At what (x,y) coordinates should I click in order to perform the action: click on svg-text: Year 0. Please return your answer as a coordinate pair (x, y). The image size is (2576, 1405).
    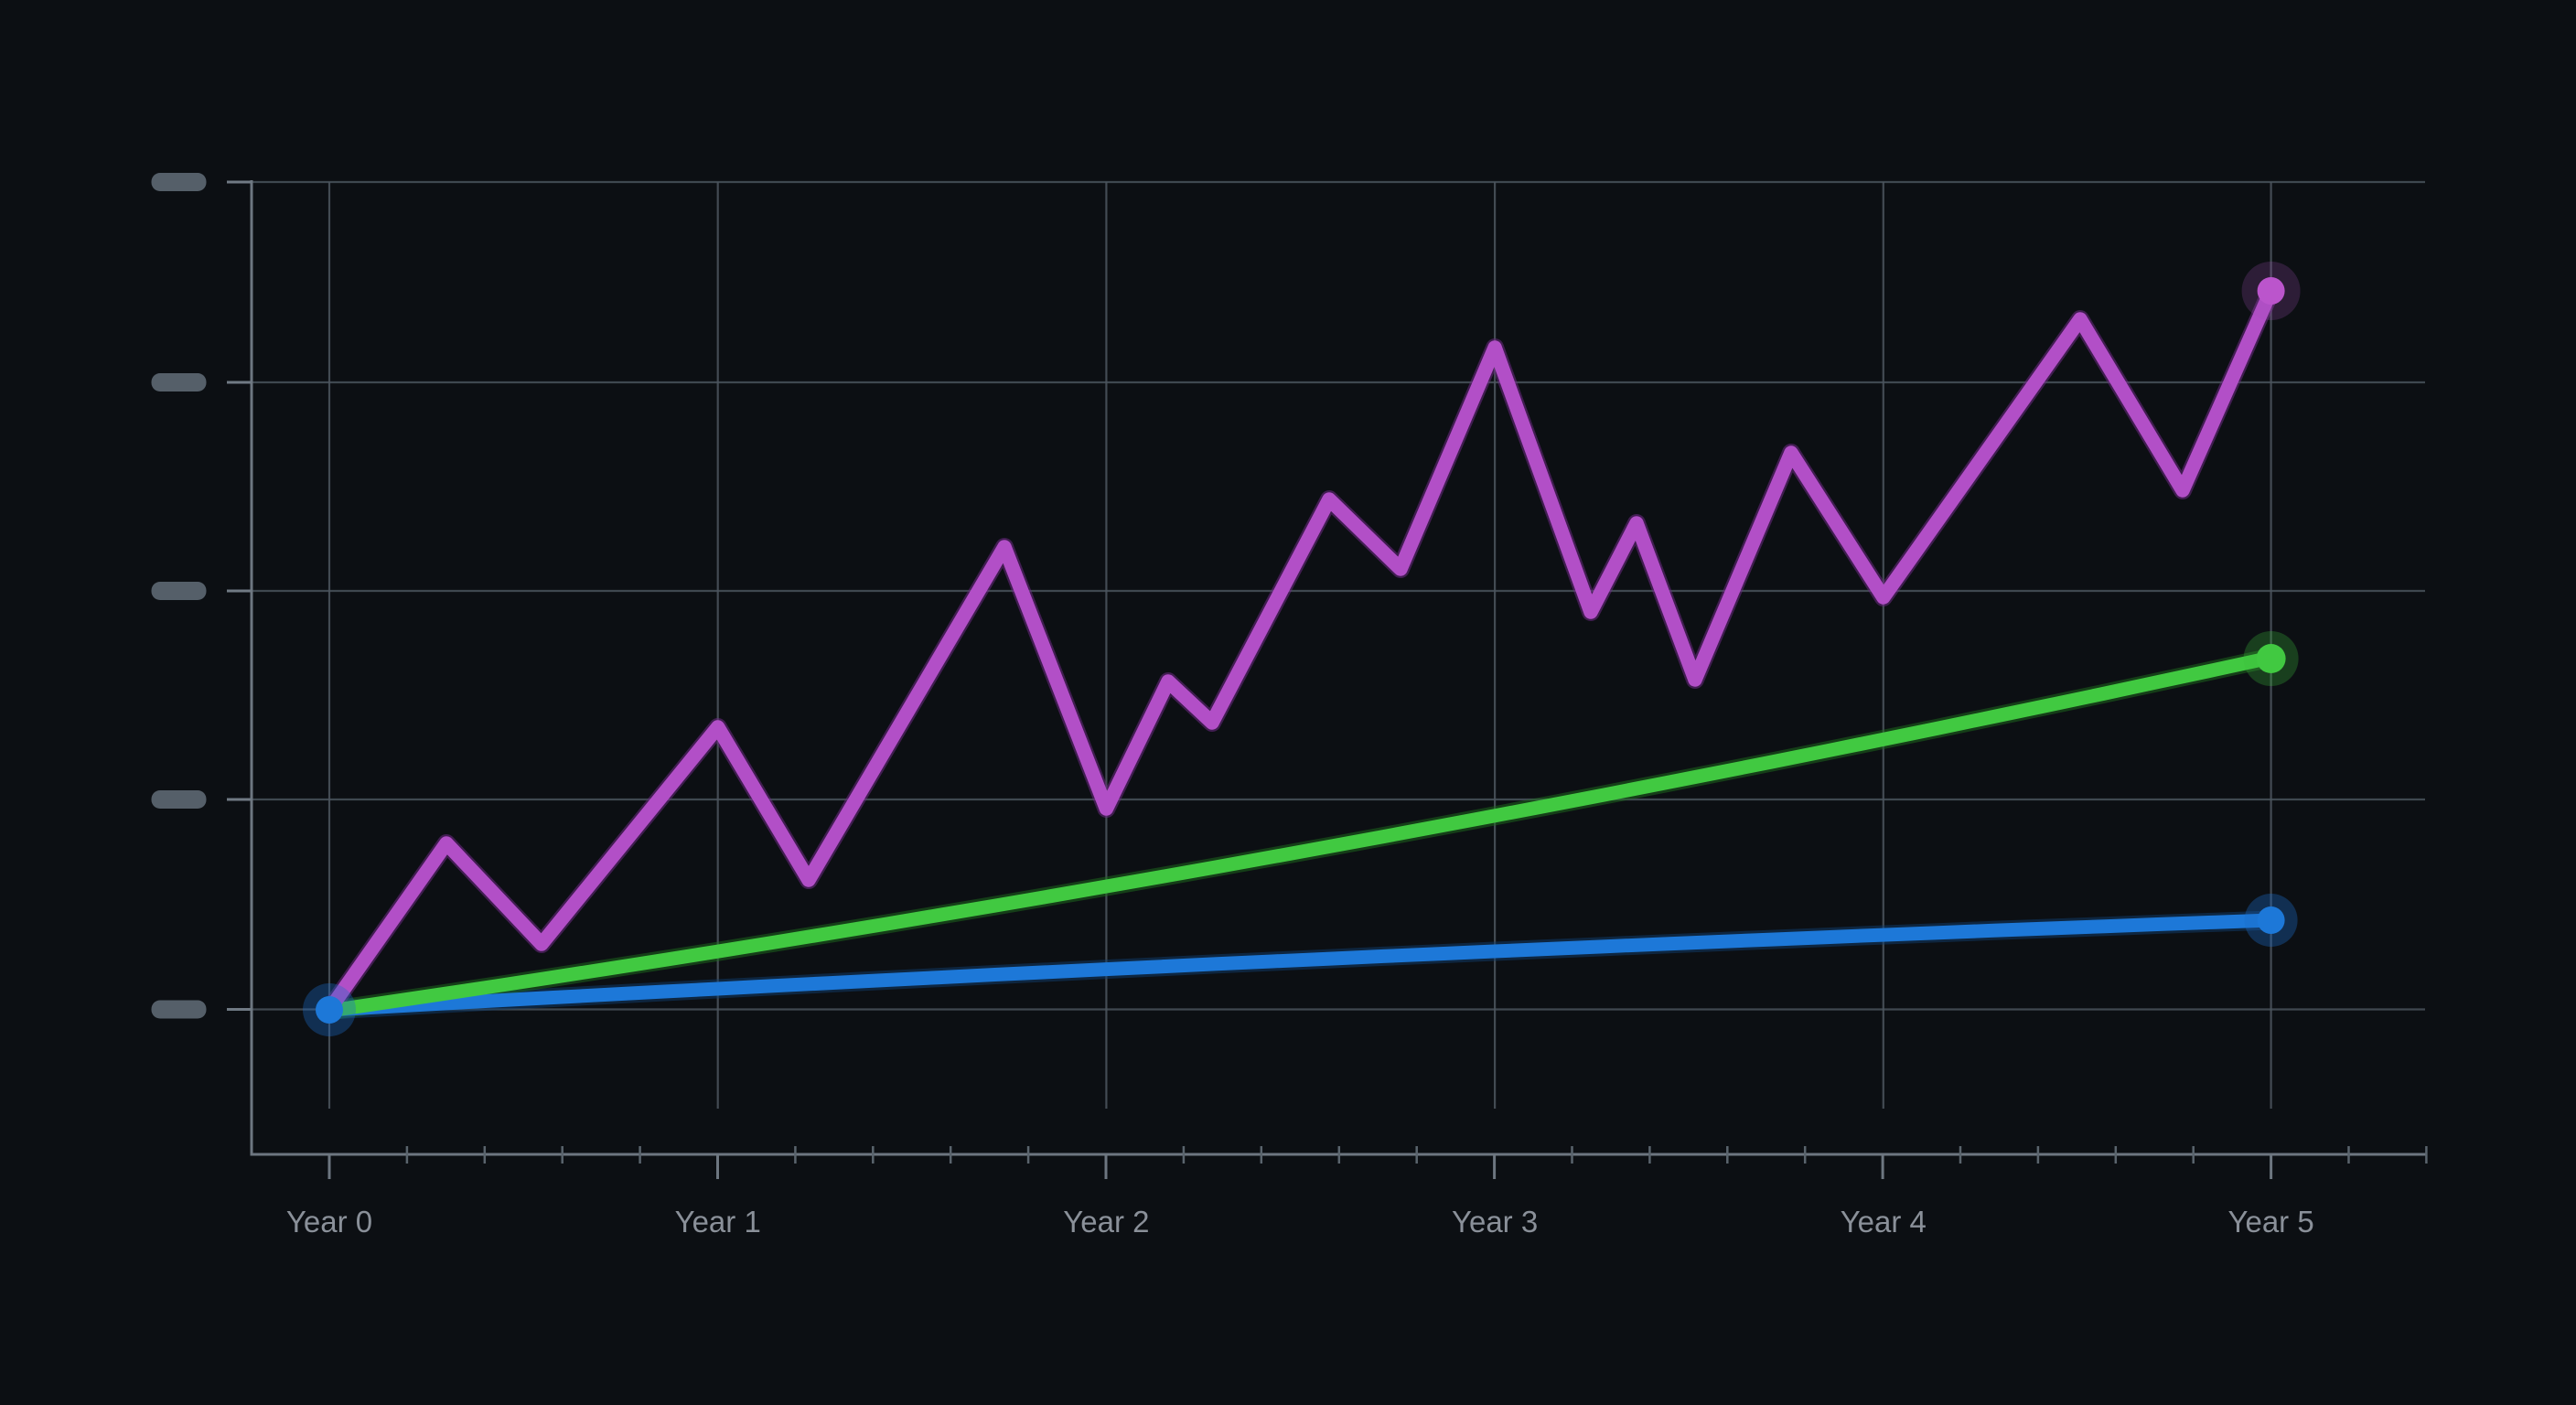
    Looking at the image, I should click on (329, 1222).